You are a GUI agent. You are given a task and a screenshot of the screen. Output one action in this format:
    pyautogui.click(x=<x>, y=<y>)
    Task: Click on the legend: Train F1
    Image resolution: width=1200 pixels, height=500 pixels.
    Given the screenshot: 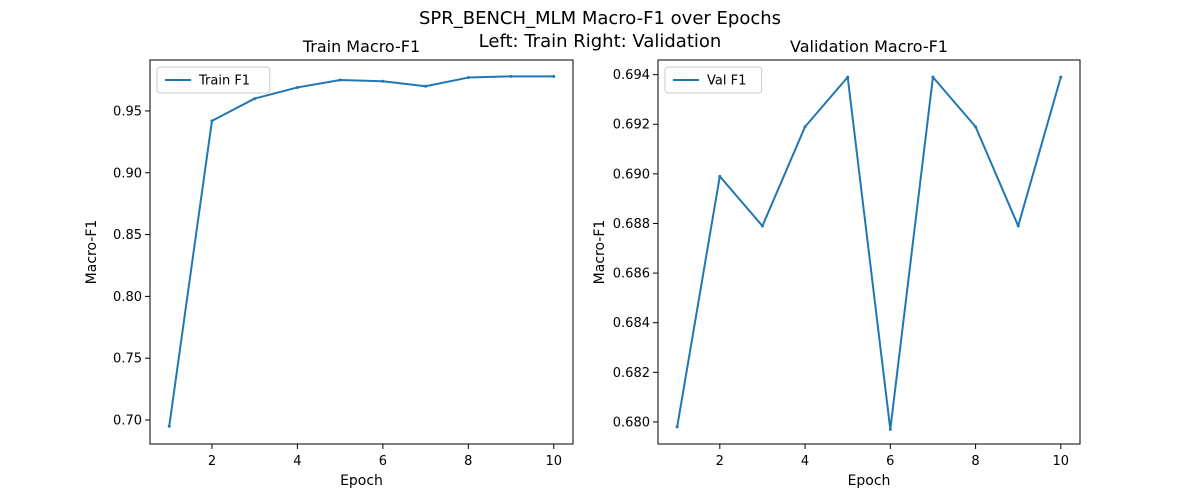 What is the action you would take?
    pyautogui.click(x=213, y=80)
    